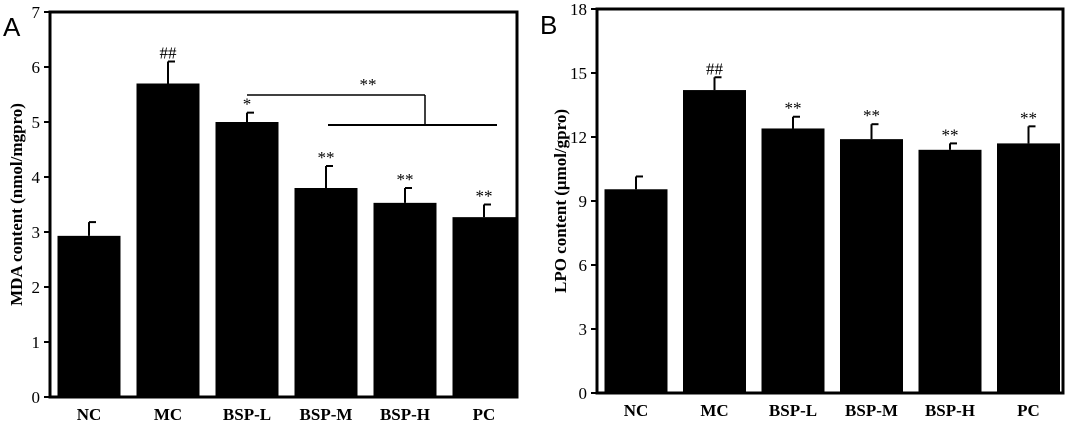 This screenshot has width=1080, height=423. Describe the element at coordinates (578, 9) in the screenshot. I see `y-tick-label: 18` at that location.